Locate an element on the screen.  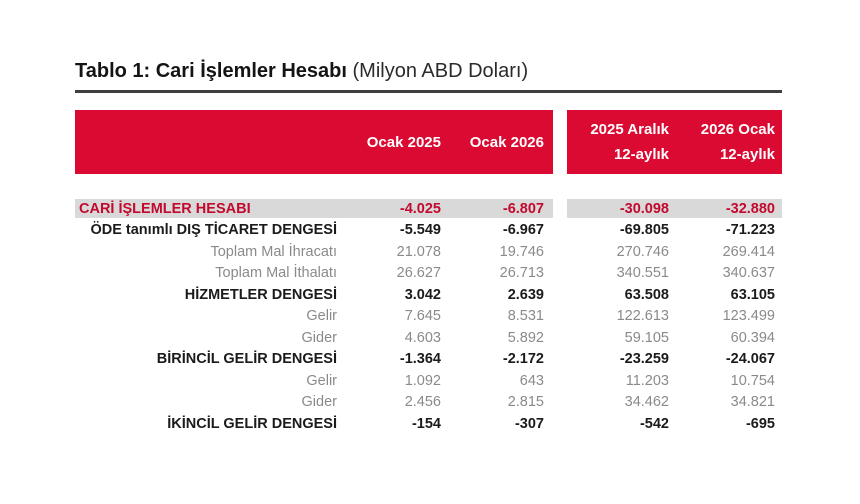
row-band-right: 34.462 34.821 is located at coordinates (674, 402).